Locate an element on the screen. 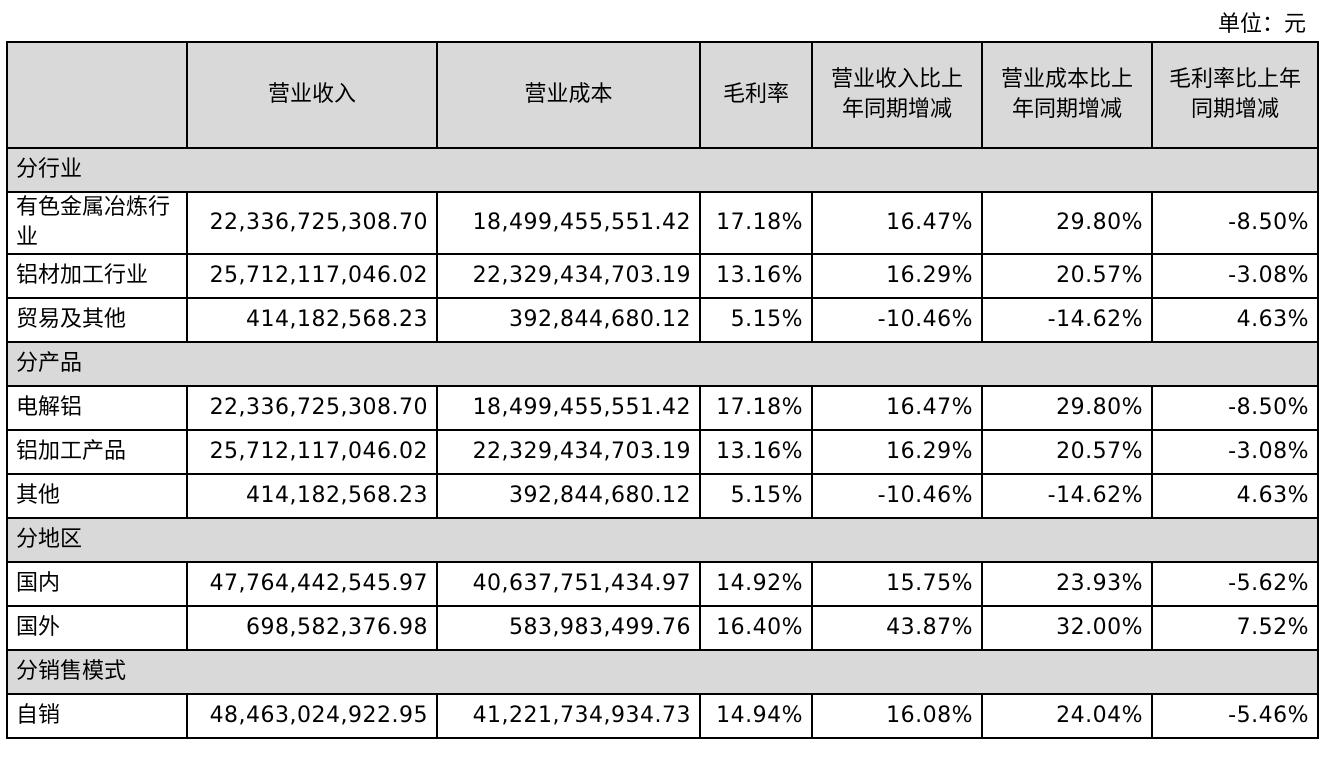 The width and height of the screenshot is (1324, 772). margin-yoy-cell: 7.52% is located at coordinates (1235, 628).